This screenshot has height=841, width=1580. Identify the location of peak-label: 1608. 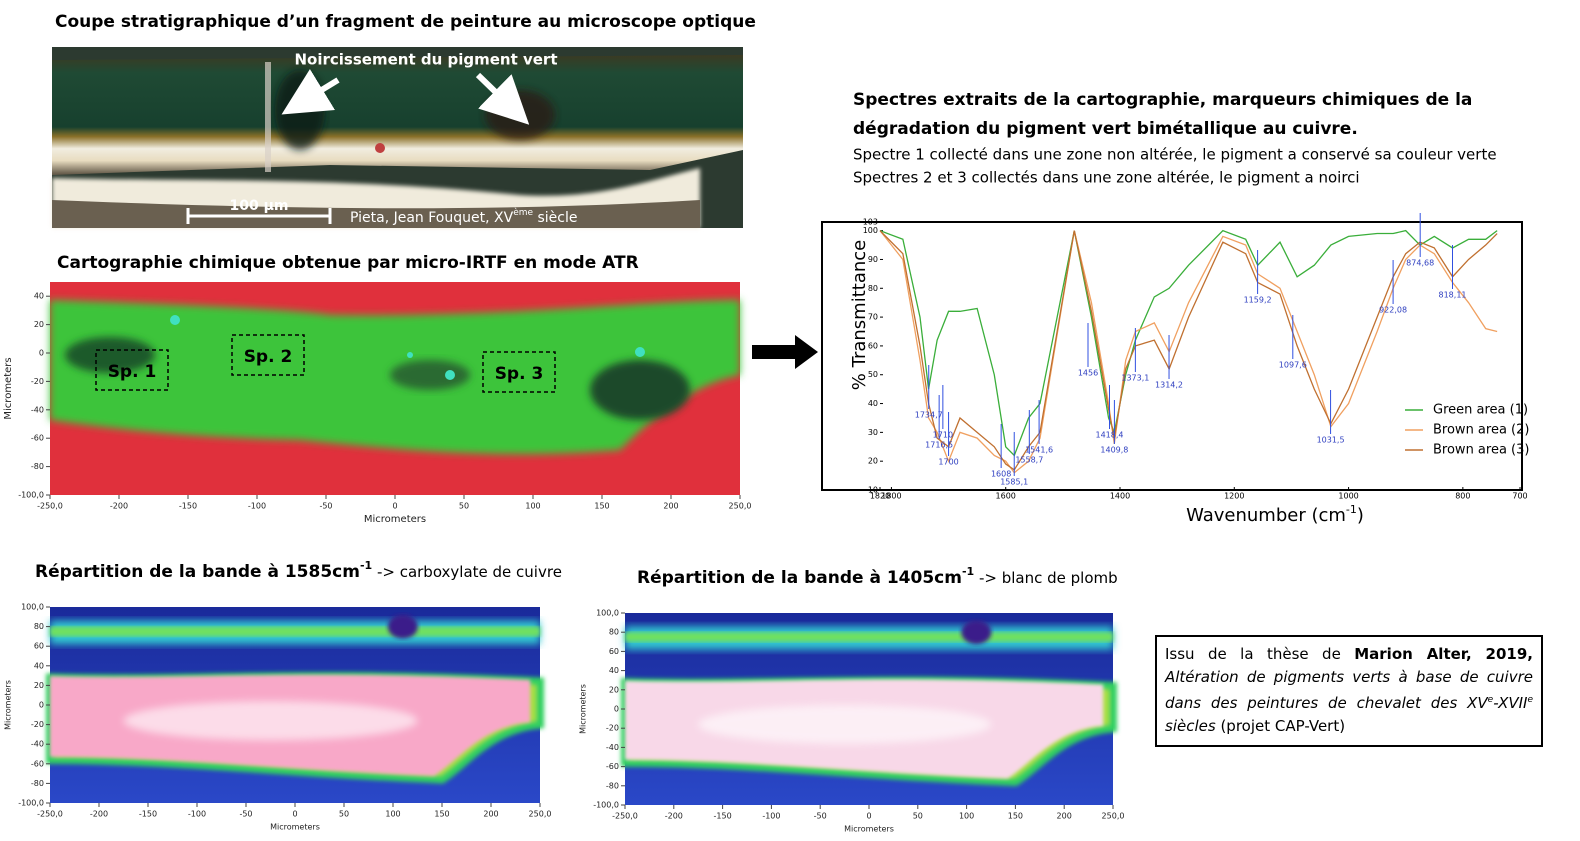
(1001, 474).